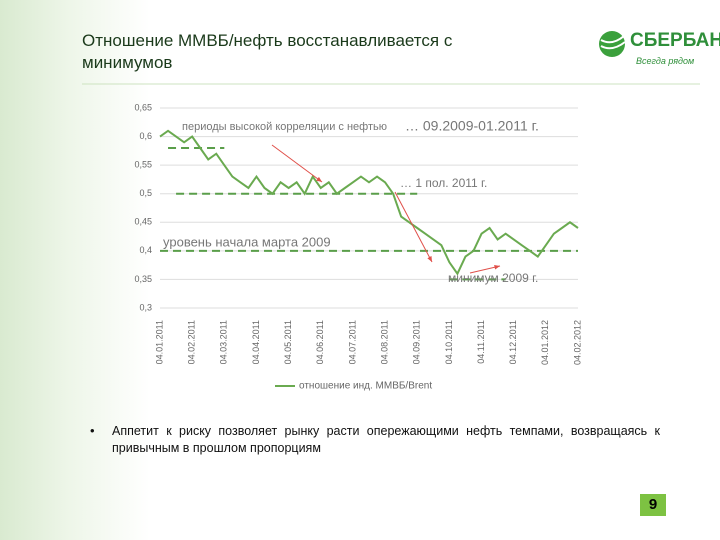 The image size is (720, 540). Describe the element at coordinates (449, 342) in the screenshot. I see `x-tick-label: 04.10.2011` at that location.